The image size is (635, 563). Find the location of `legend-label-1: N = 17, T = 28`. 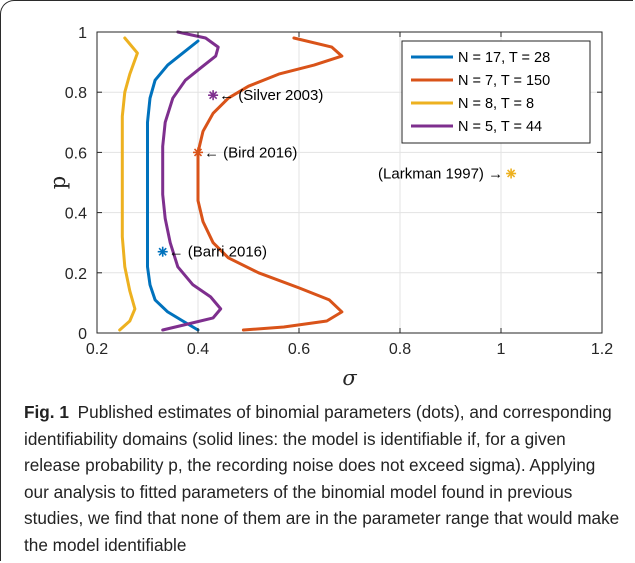

legend-label-1: N = 17, T = 28 is located at coordinates (504, 58).